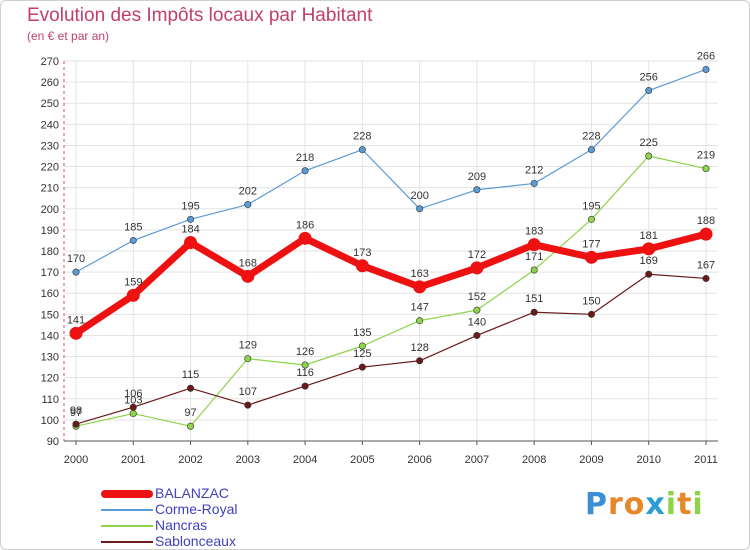 This screenshot has width=750, height=550. I want to click on logo-letter: o, so click(634, 504).